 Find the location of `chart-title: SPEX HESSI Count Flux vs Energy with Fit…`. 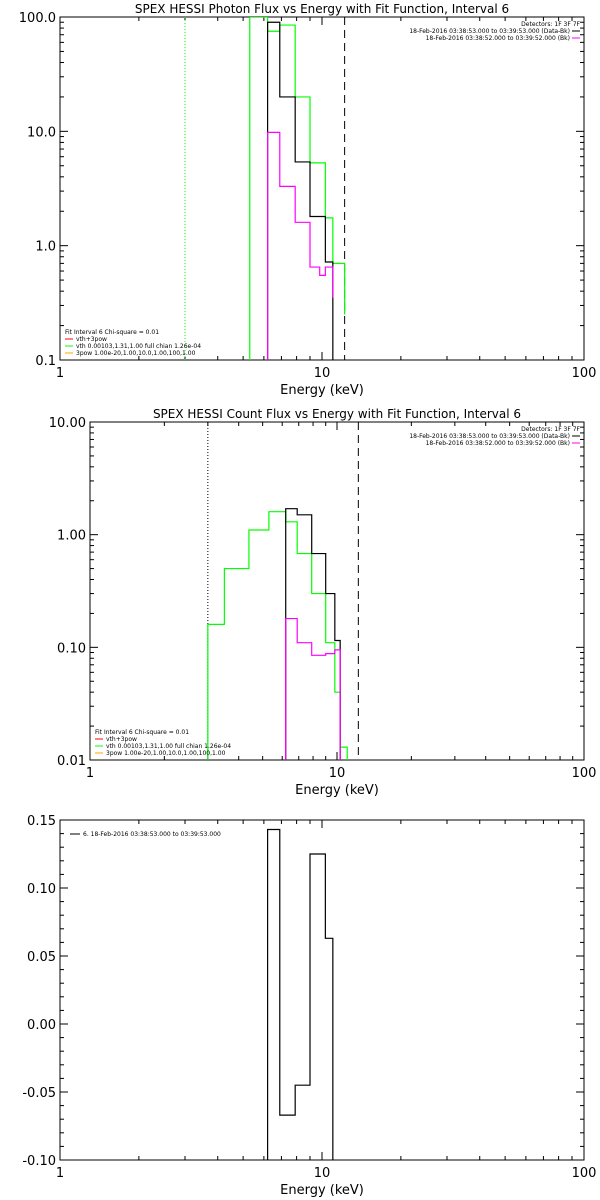

chart-title: SPEX HESSI Count Flux vs Energy with Fit… is located at coordinates (337, 414).